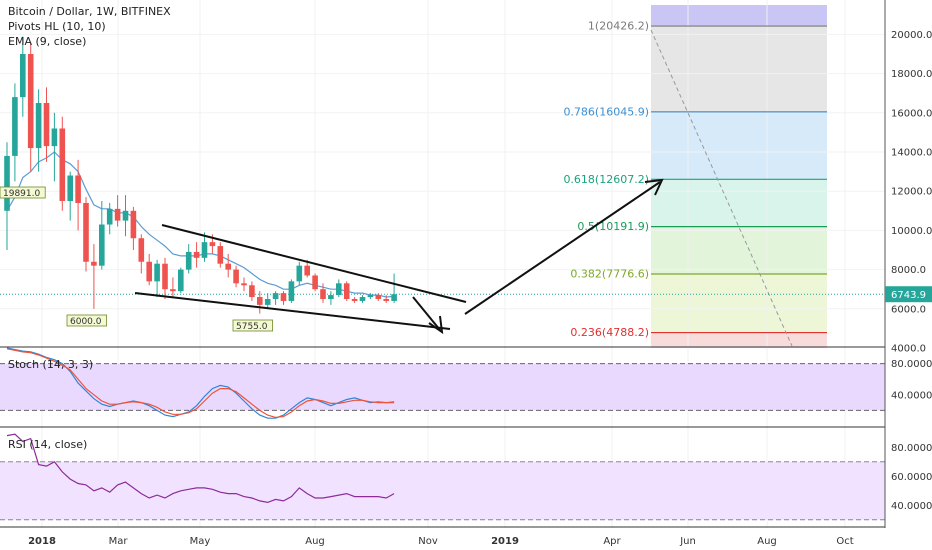 This screenshot has height=550, width=932. I want to click on x-tick-label: 2018, so click(42, 541).